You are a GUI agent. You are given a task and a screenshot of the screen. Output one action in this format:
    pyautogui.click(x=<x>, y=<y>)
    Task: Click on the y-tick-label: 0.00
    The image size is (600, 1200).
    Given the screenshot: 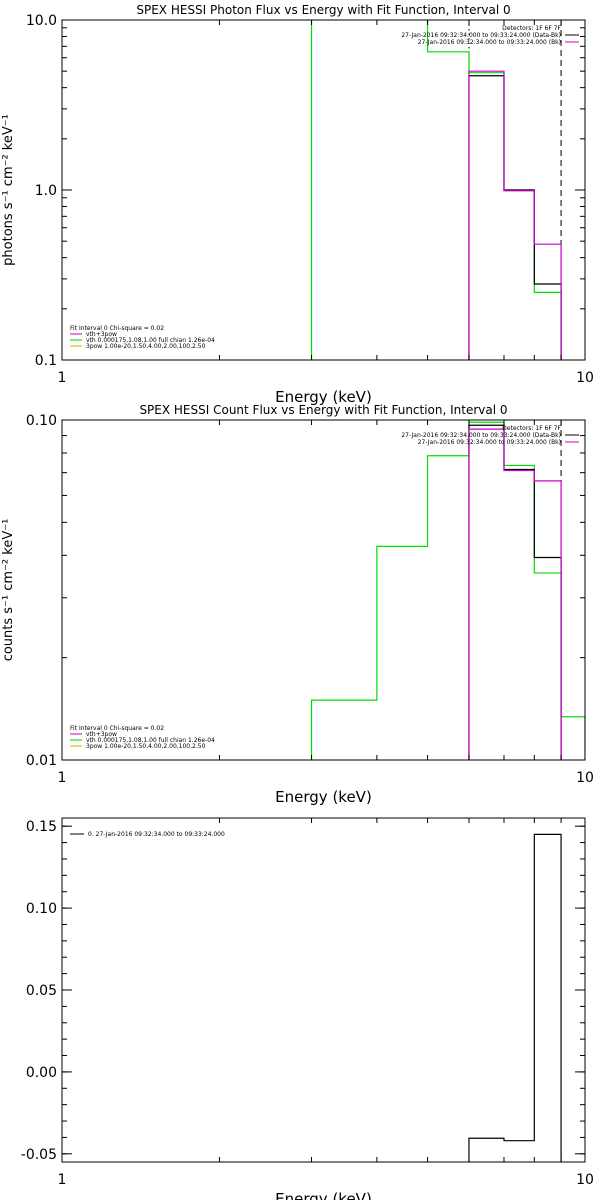 What is the action you would take?
    pyautogui.click(x=41, y=1073)
    